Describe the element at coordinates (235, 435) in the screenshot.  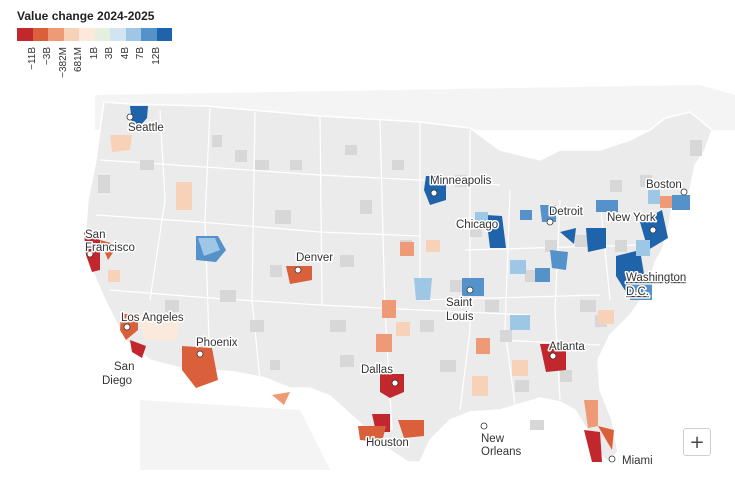
I see `mexico-land` at that location.